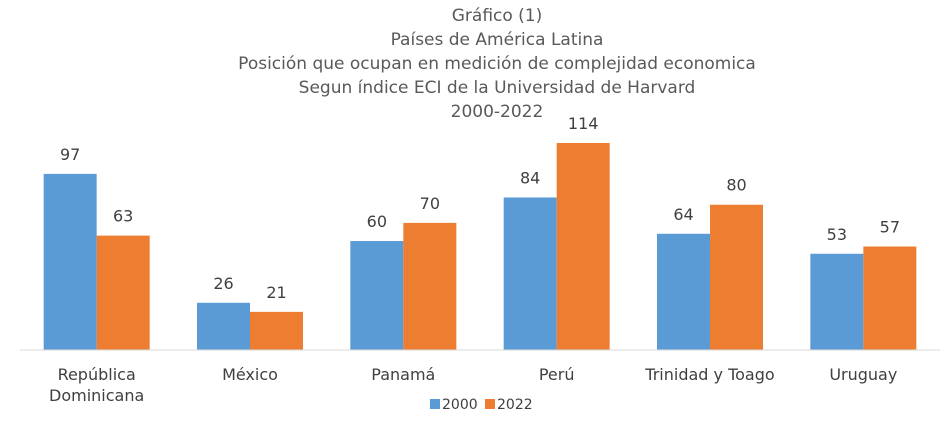  I want to click on data-label: 60, so click(377, 221).